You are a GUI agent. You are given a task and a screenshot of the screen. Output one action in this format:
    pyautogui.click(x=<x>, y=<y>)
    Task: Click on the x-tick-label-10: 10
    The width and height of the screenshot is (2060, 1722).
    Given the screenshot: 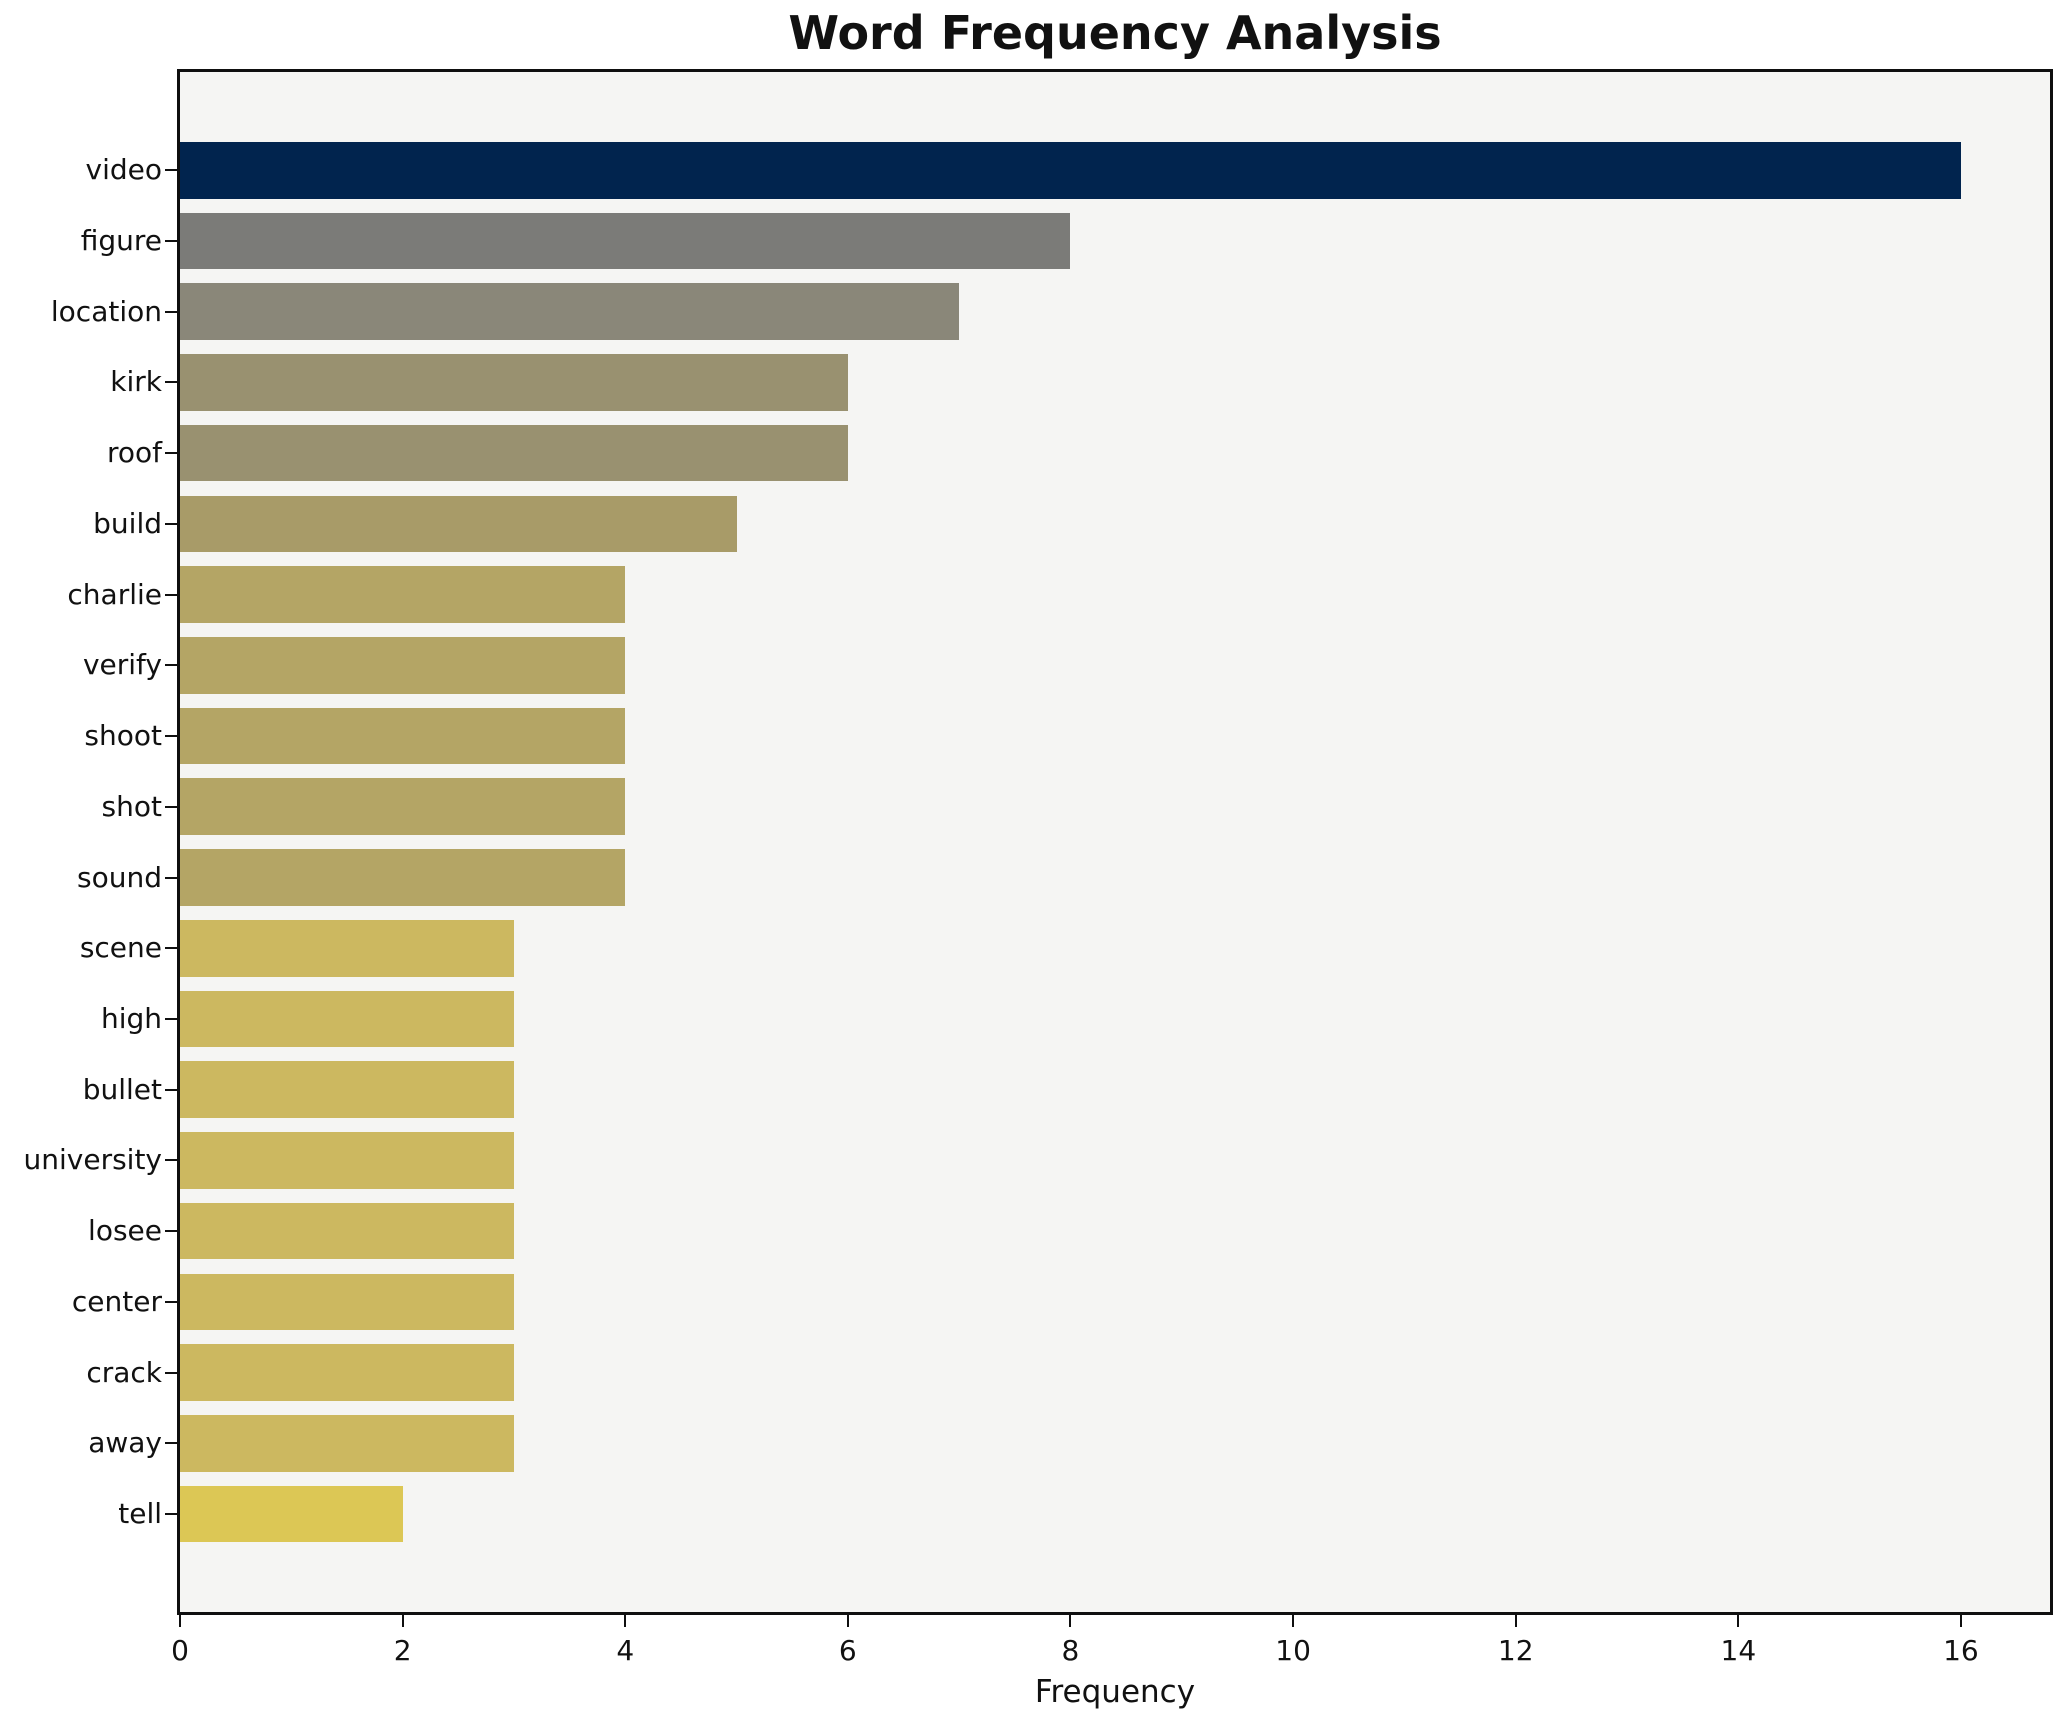 What is the action you would take?
    pyautogui.click(x=1293, y=1650)
    